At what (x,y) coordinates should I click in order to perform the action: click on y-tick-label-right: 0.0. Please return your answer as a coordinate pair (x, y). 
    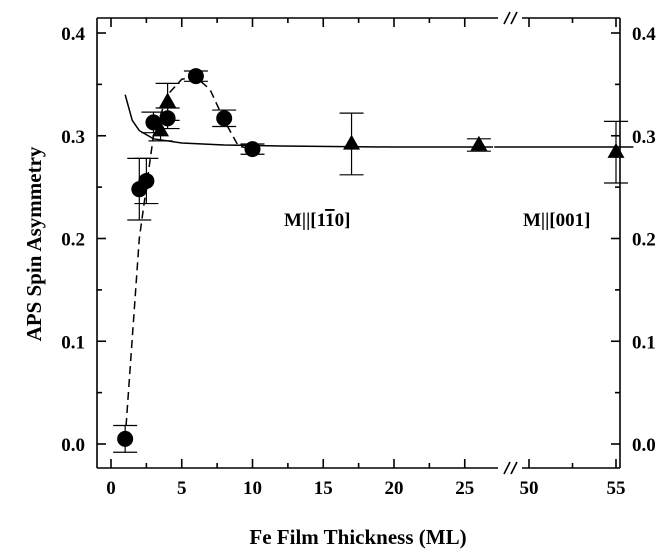
    Looking at the image, I should click on (644, 445).